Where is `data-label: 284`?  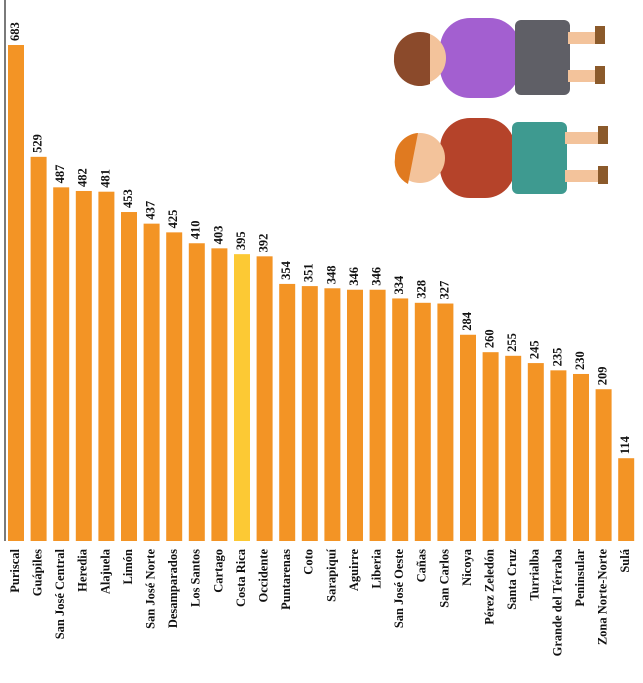
data-label: 284 is located at coordinates (467, 321).